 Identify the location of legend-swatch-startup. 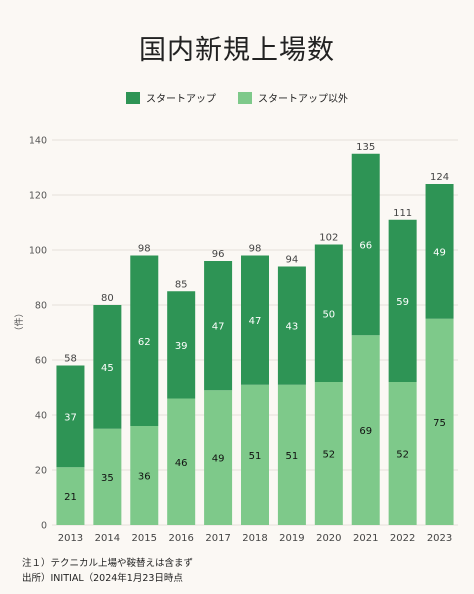
(133, 97).